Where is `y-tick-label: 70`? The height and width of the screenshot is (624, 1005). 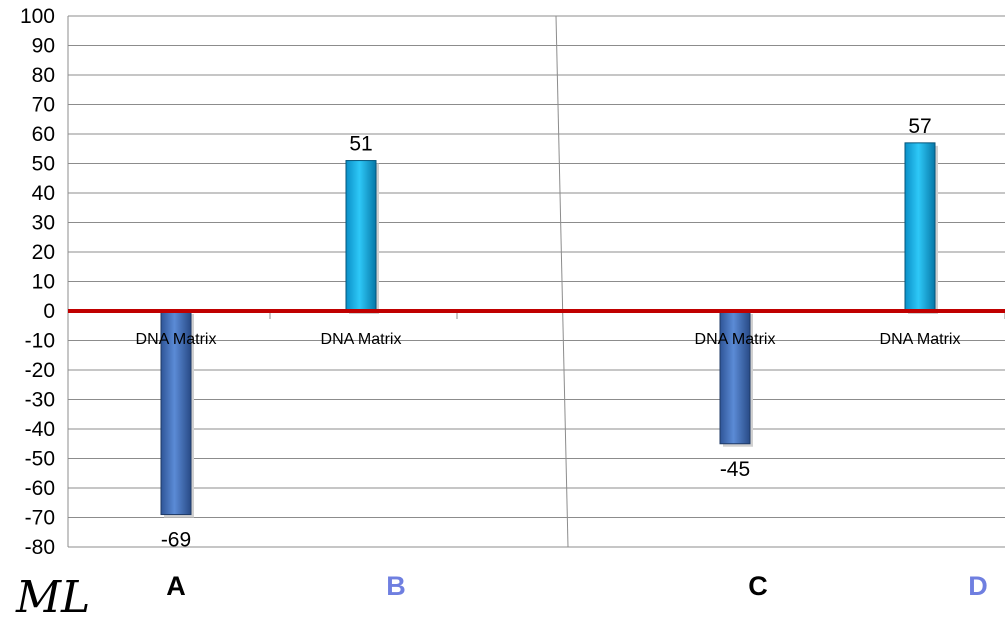 y-tick-label: 70 is located at coordinates (43, 105).